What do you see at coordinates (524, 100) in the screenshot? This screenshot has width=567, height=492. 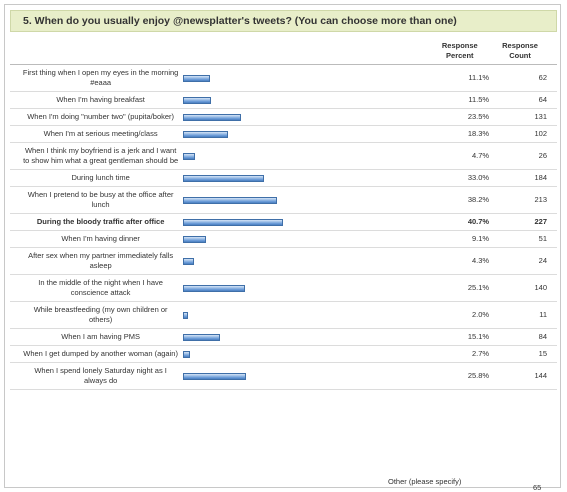 I see `count-label: 64` at bounding box center [524, 100].